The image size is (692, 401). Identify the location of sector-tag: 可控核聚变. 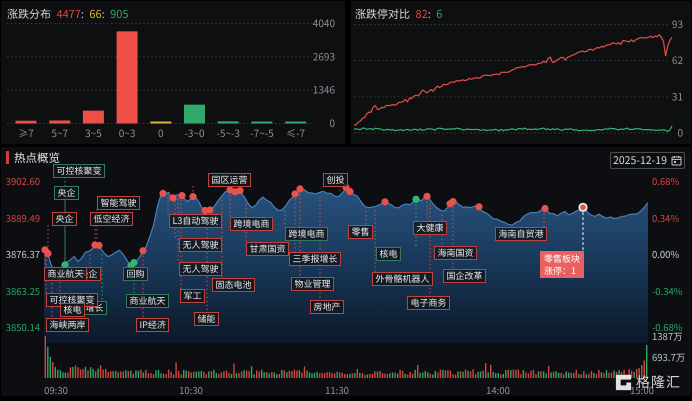
(79, 171).